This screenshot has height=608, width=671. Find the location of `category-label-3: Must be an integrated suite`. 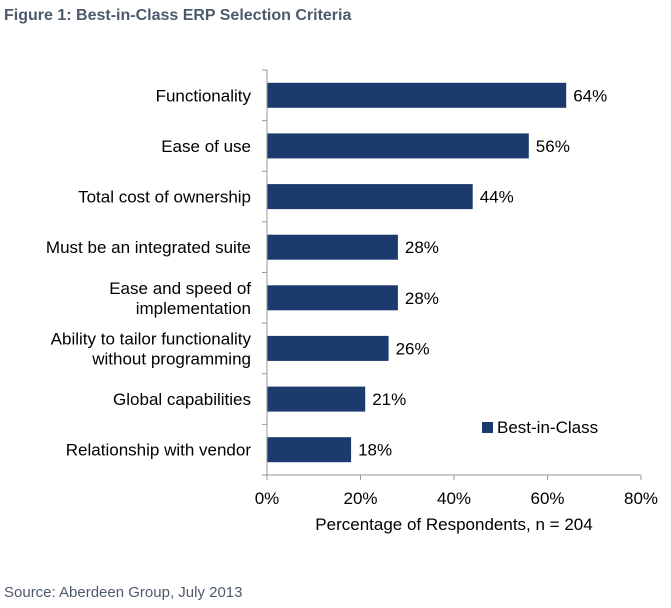

category-label-3: Must be an integrated suite is located at coordinates (148, 247).